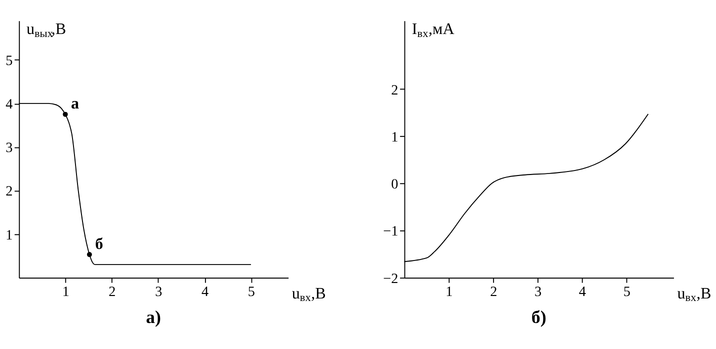 This screenshot has width=716, height=349. I want to click on y-tick-label: 0, so click(394, 184).